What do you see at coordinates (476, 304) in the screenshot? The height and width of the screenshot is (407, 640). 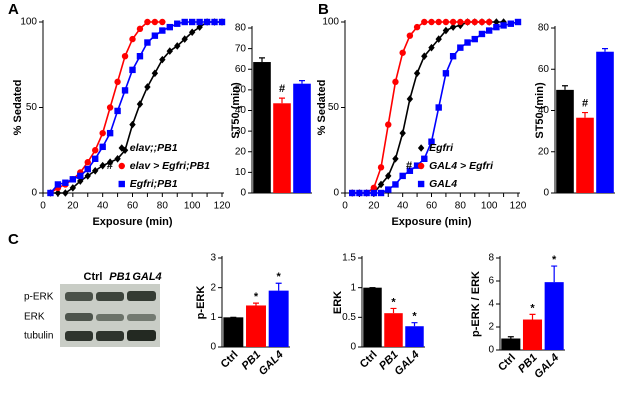 I see `y-axis-label: p-ERK / ERK` at bounding box center [476, 304].